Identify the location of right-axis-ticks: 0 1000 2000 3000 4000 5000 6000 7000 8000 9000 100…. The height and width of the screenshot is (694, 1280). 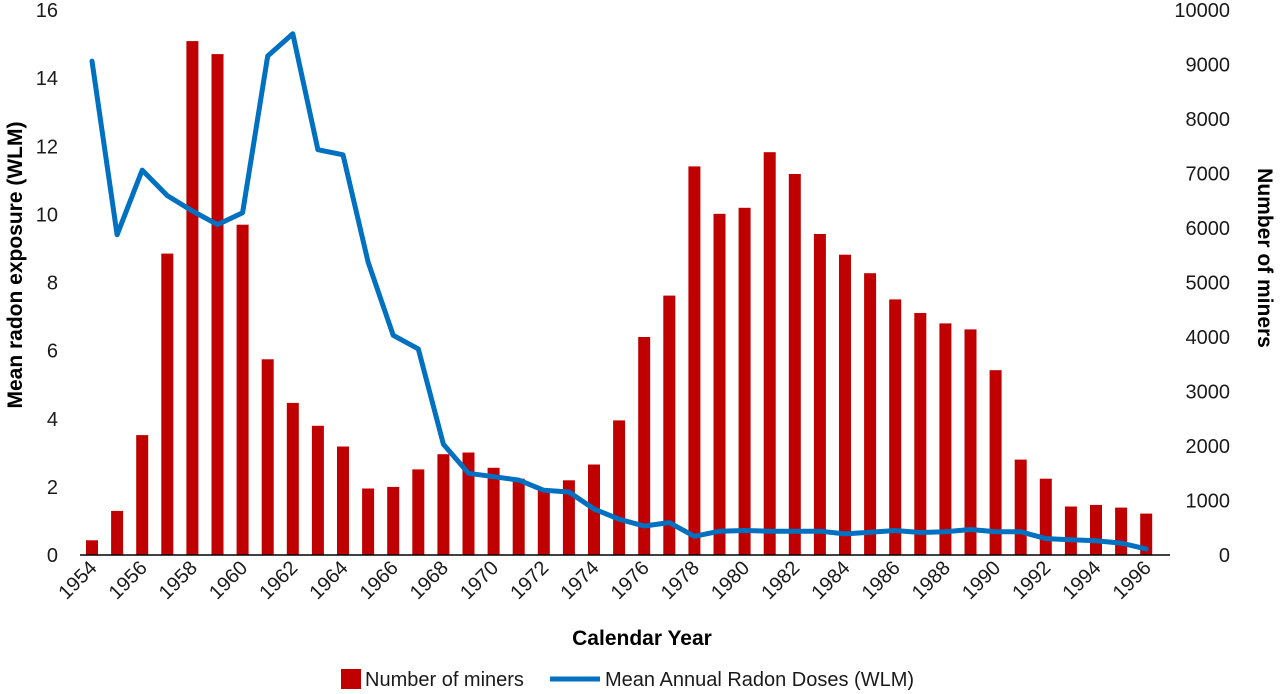
(1202, 283).